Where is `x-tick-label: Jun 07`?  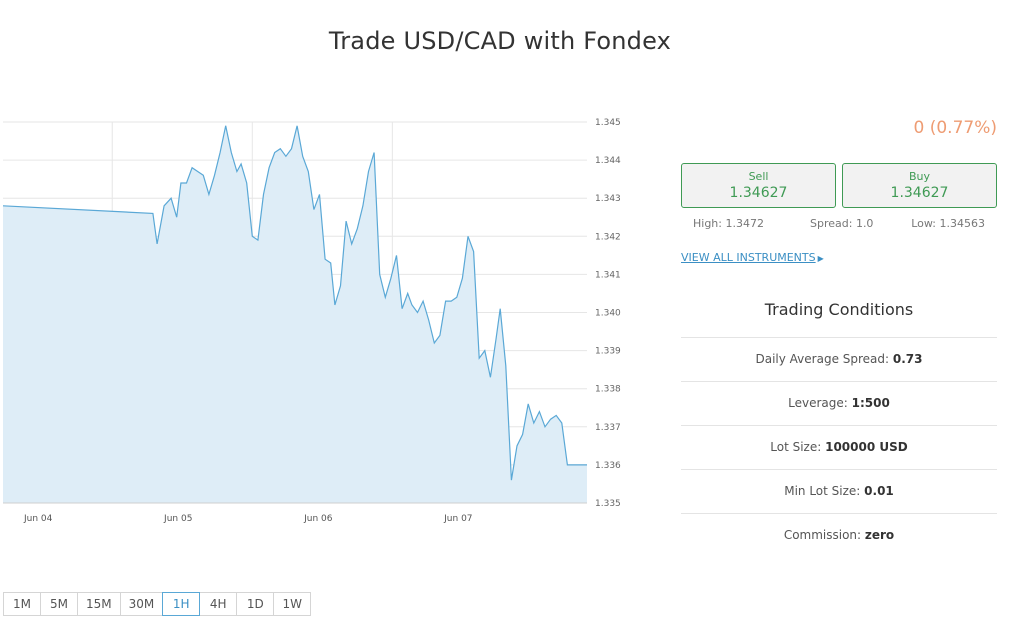 x-tick-label: Jun 07 is located at coordinates (457, 519).